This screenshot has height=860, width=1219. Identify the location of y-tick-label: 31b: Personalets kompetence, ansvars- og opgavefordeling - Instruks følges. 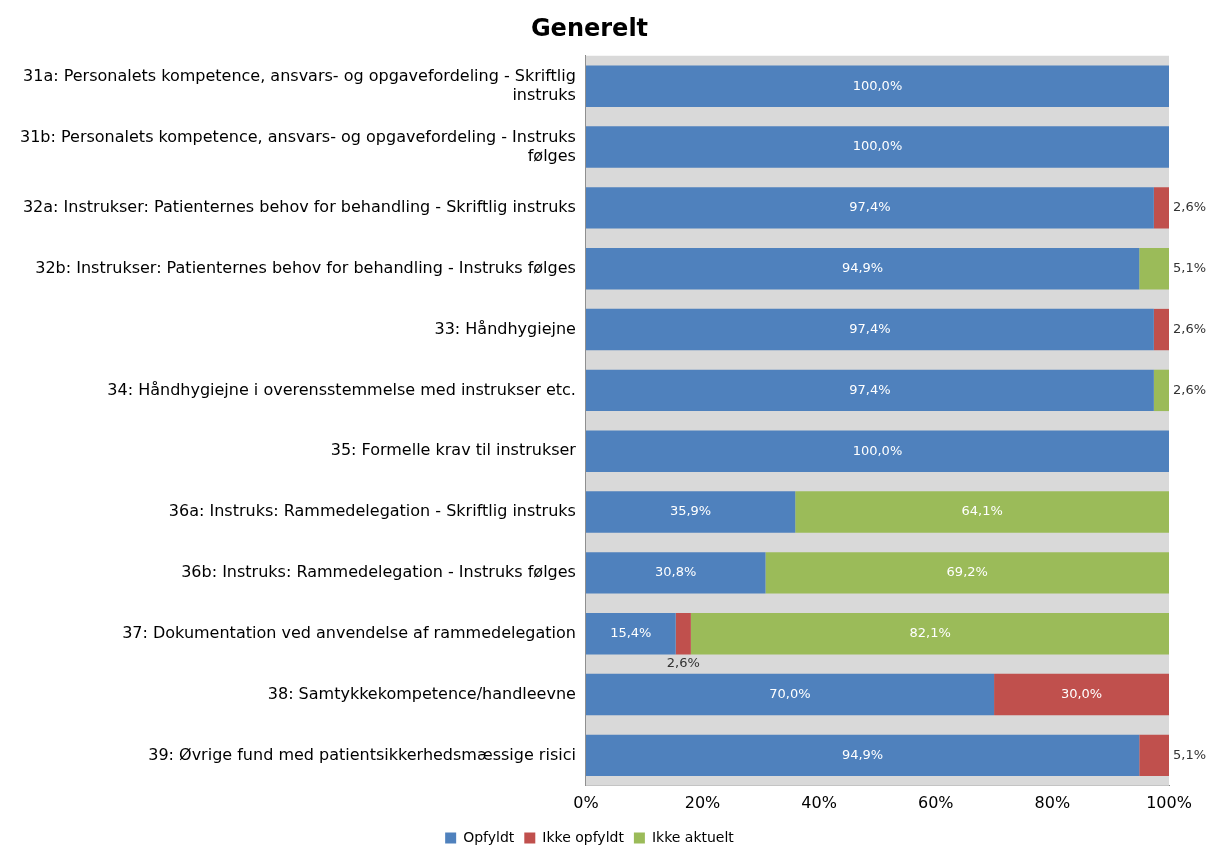
(298, 145).